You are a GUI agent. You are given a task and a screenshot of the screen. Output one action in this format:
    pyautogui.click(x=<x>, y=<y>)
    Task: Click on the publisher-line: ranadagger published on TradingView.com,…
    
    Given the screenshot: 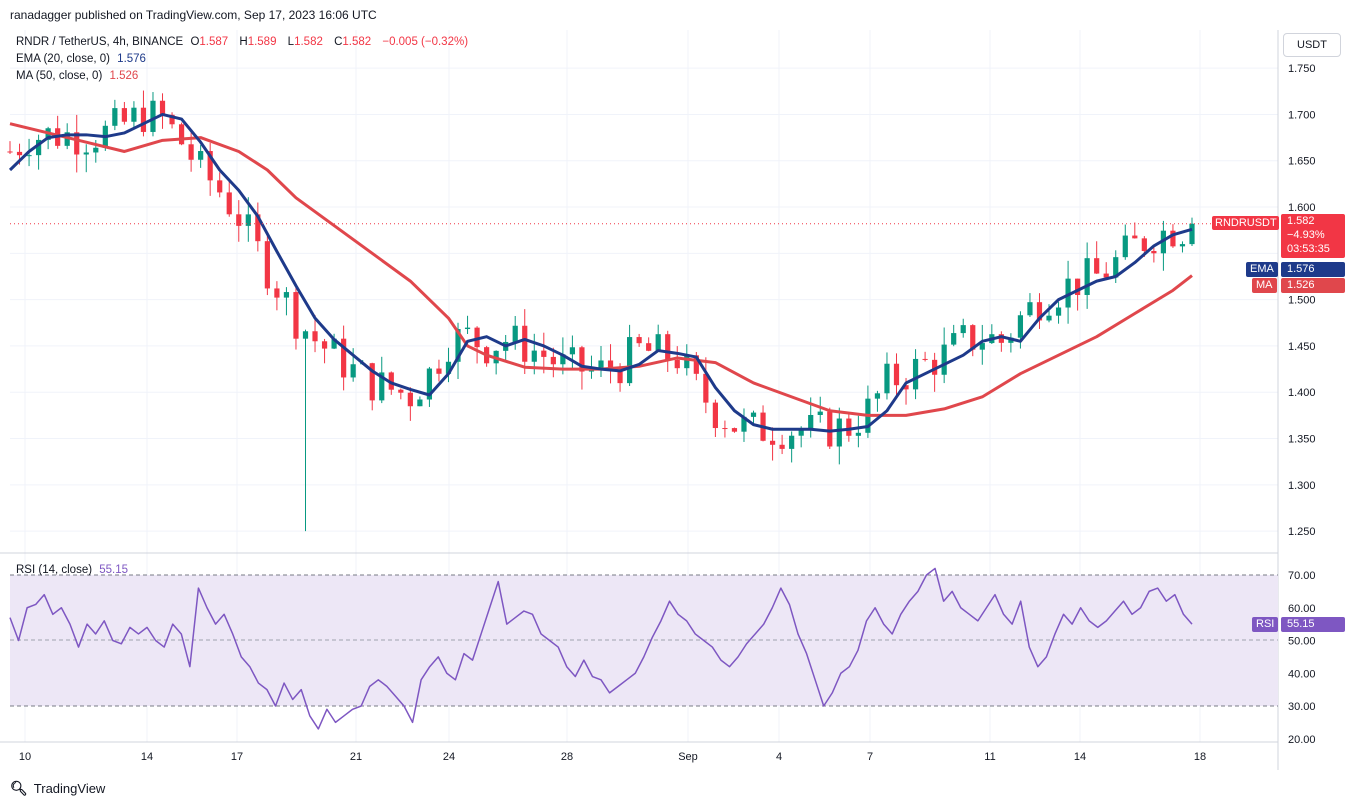 What is the action you would take?
    pyautogui.click(x=193, y=15)
    